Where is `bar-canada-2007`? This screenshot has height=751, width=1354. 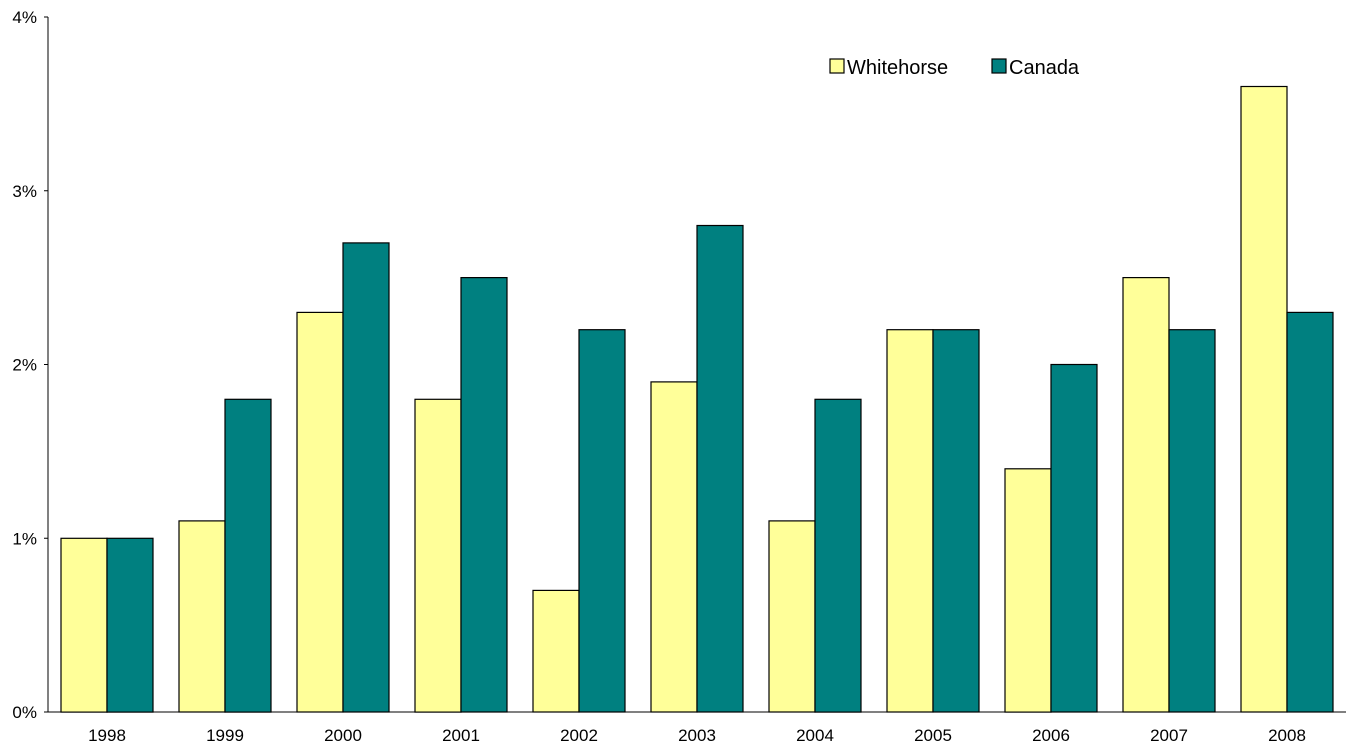
bar-canada-2007 is located at coordinates (1192, 521).